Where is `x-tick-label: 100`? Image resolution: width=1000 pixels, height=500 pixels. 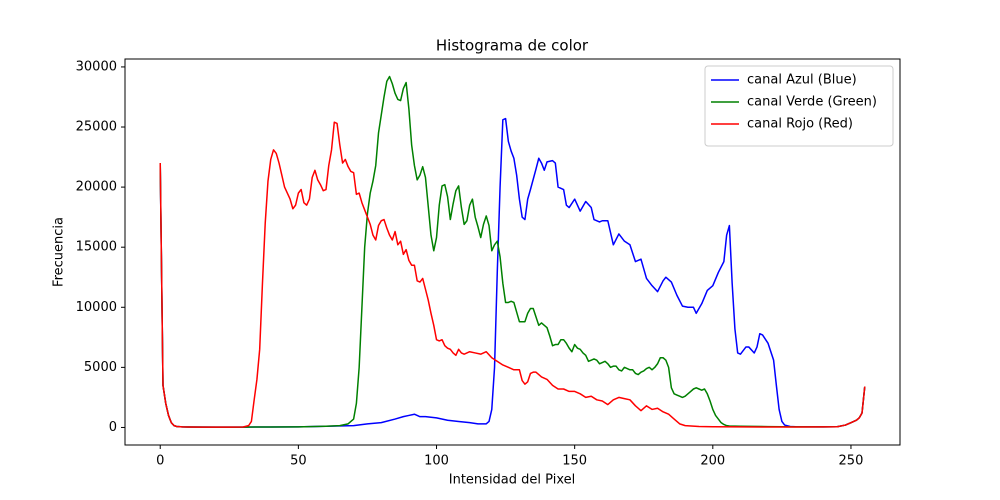
x-tick-label: 100 is located at coordinates (436, 461).